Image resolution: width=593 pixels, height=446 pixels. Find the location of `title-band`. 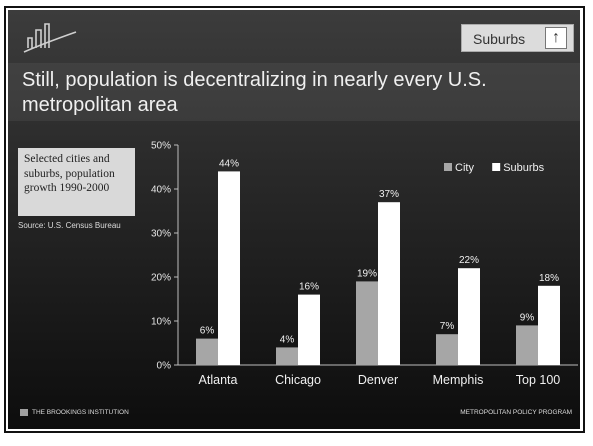

title-band is located at coordinates (294, 92).